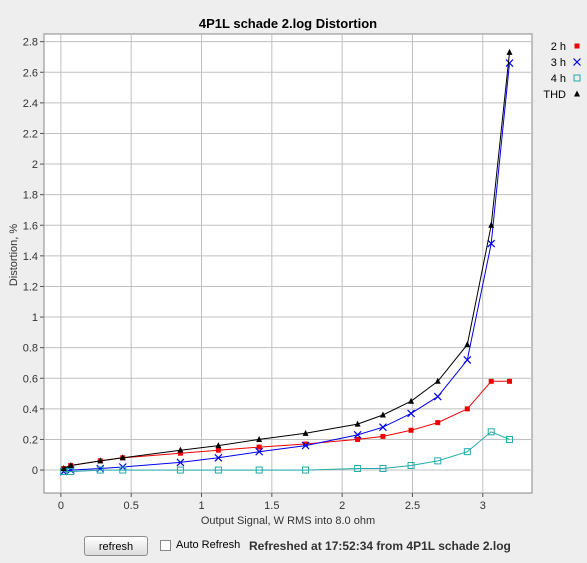 The width and height of the screenshot is (587, 563). What do you see at coordinates (30, 440) in the screenshot?
I see `y-tick-label: 0.2` at bounding box center [30, 440].